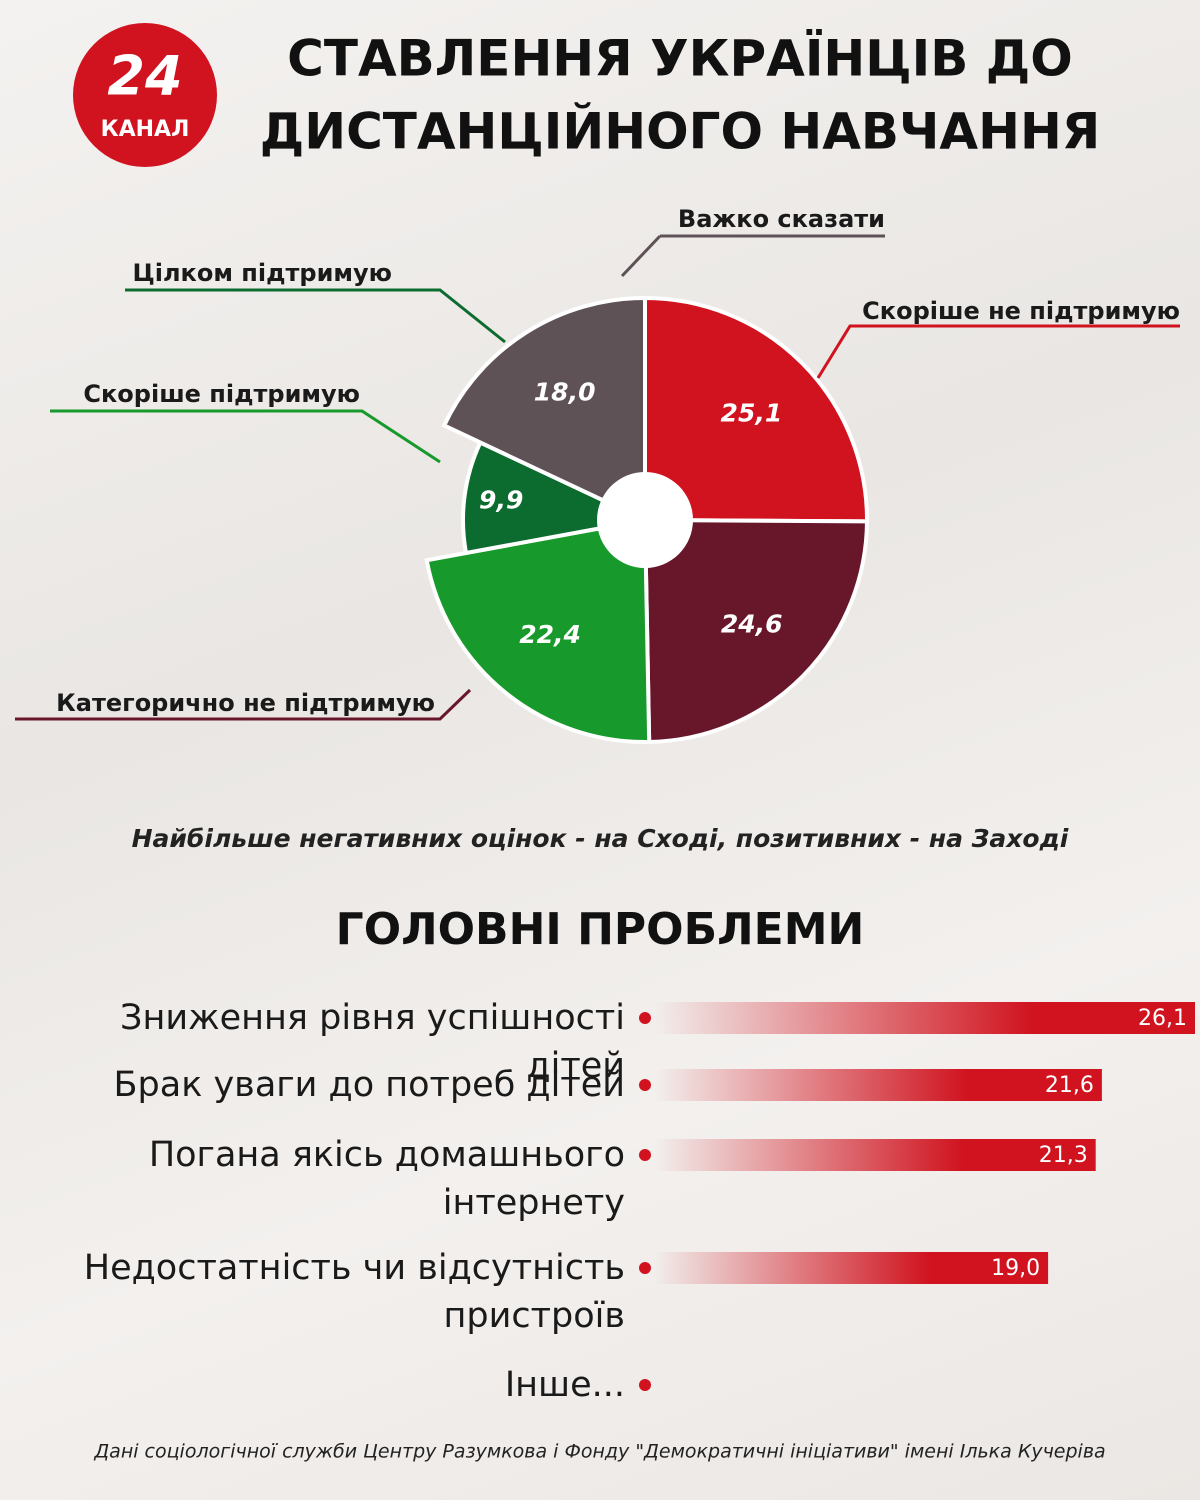 Image resolution: width=1200 pixels, height=1500 pixels. I want to click on pie-hole, so click(645, 520).